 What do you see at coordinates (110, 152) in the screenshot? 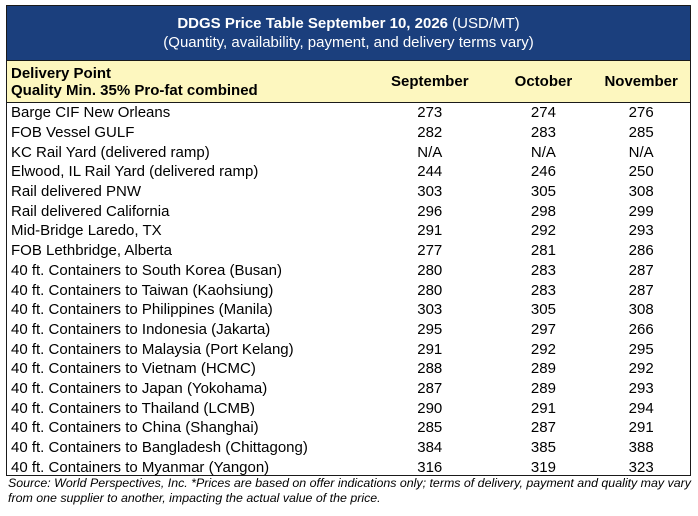
I see `delivery-point-cell: KC Rail Yard (delivered ramp)` at bounding box center [110, 152].